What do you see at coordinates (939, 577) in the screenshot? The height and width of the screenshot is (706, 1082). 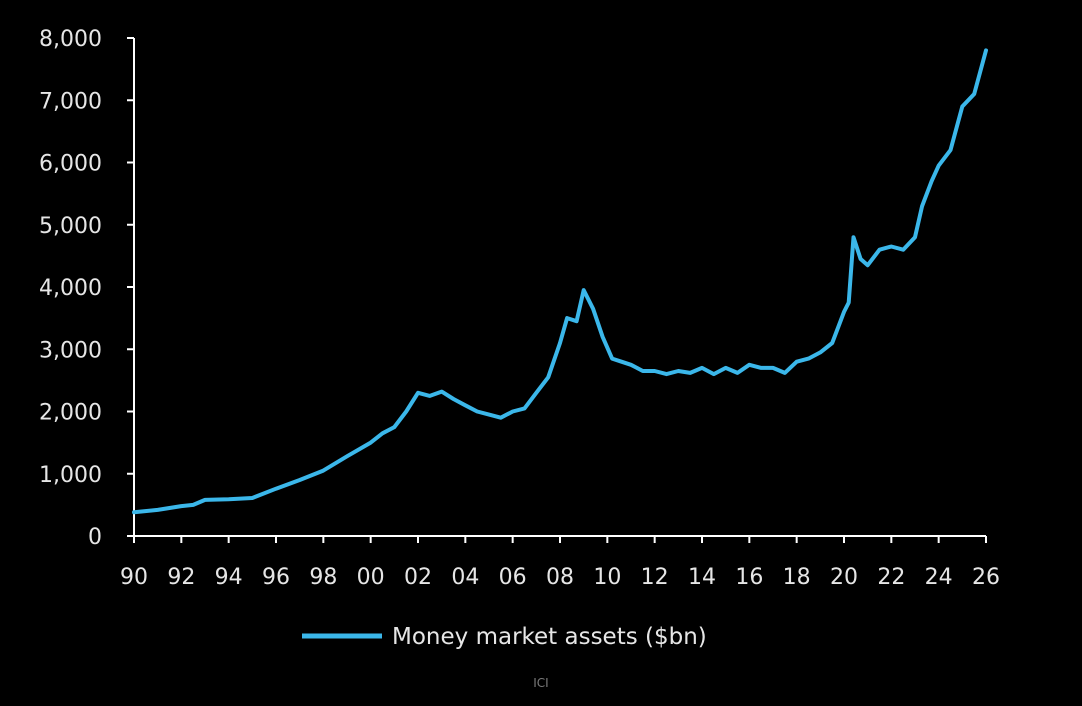 I see `x-tick-label: 24` at bounding box center [939, 577].